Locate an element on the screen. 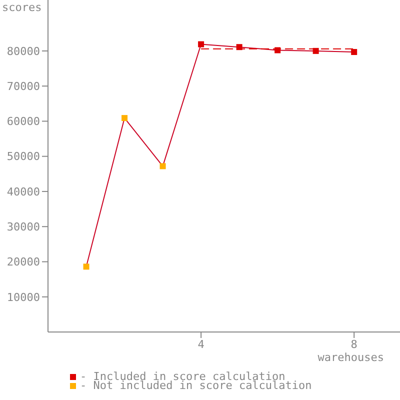 The width and height of the screenshot is (400, 400). y-axis-title: scores is located at coordinates (22, 7).